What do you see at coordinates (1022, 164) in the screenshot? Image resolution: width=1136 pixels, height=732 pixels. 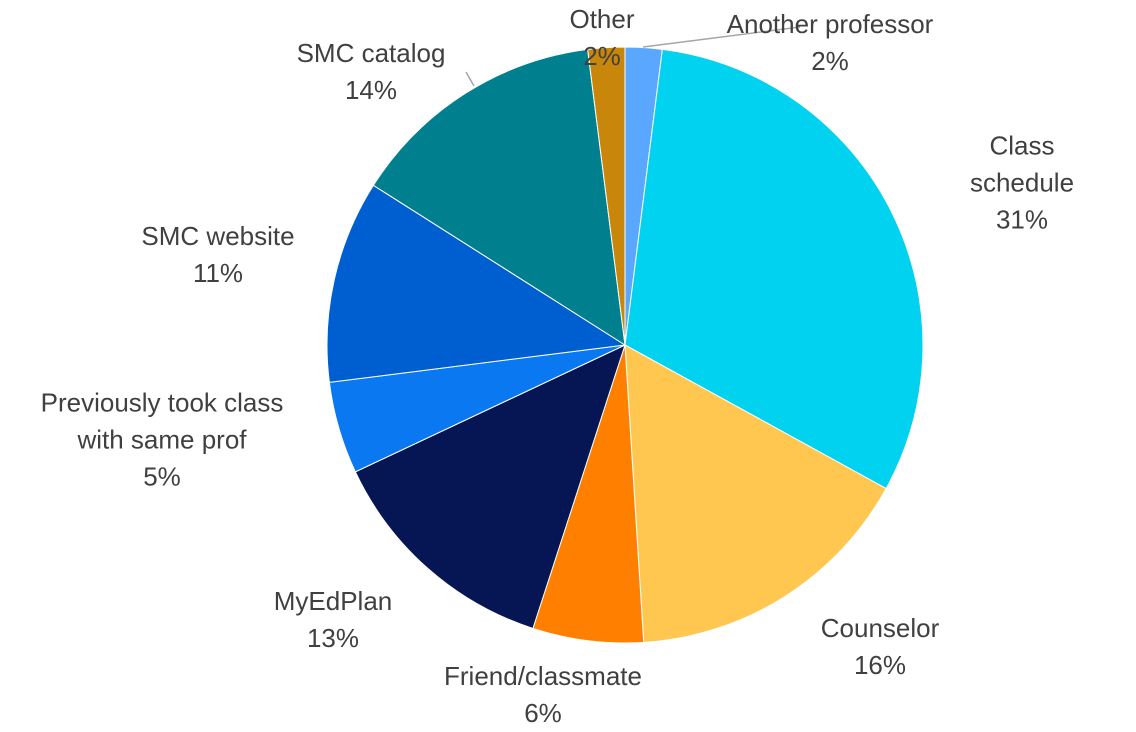 I see `slice-name: Class schedule` at bounding box center [1022, 164].